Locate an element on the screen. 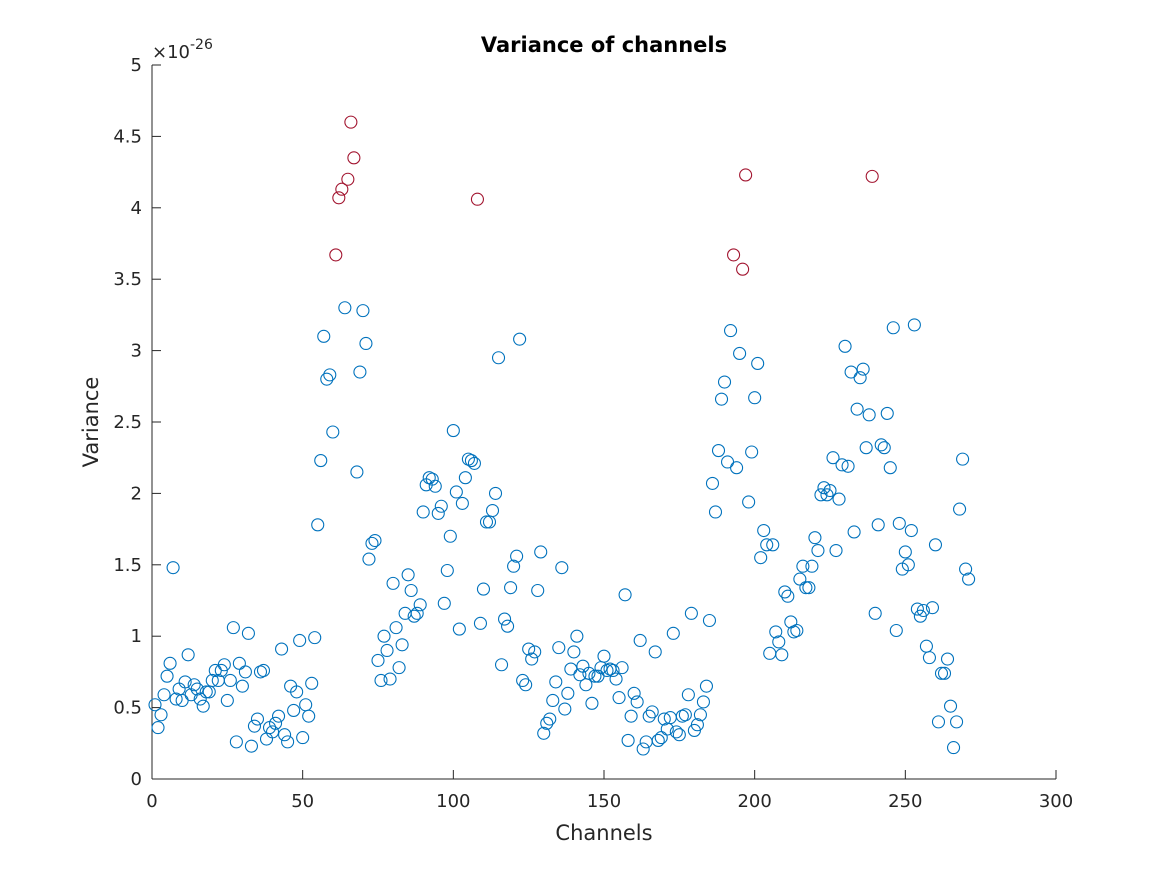 The height and width of the screenshot is (875, 1167). y-tick-label: 3 is located at coordinates (136, 351).